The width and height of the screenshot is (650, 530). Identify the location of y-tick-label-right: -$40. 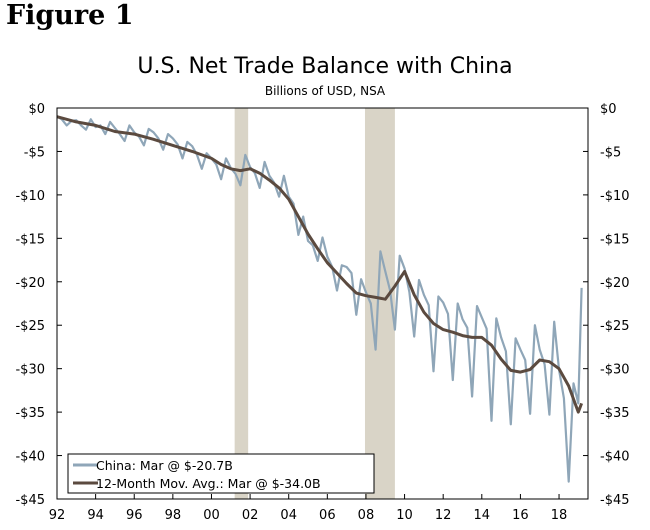
(615, 457).